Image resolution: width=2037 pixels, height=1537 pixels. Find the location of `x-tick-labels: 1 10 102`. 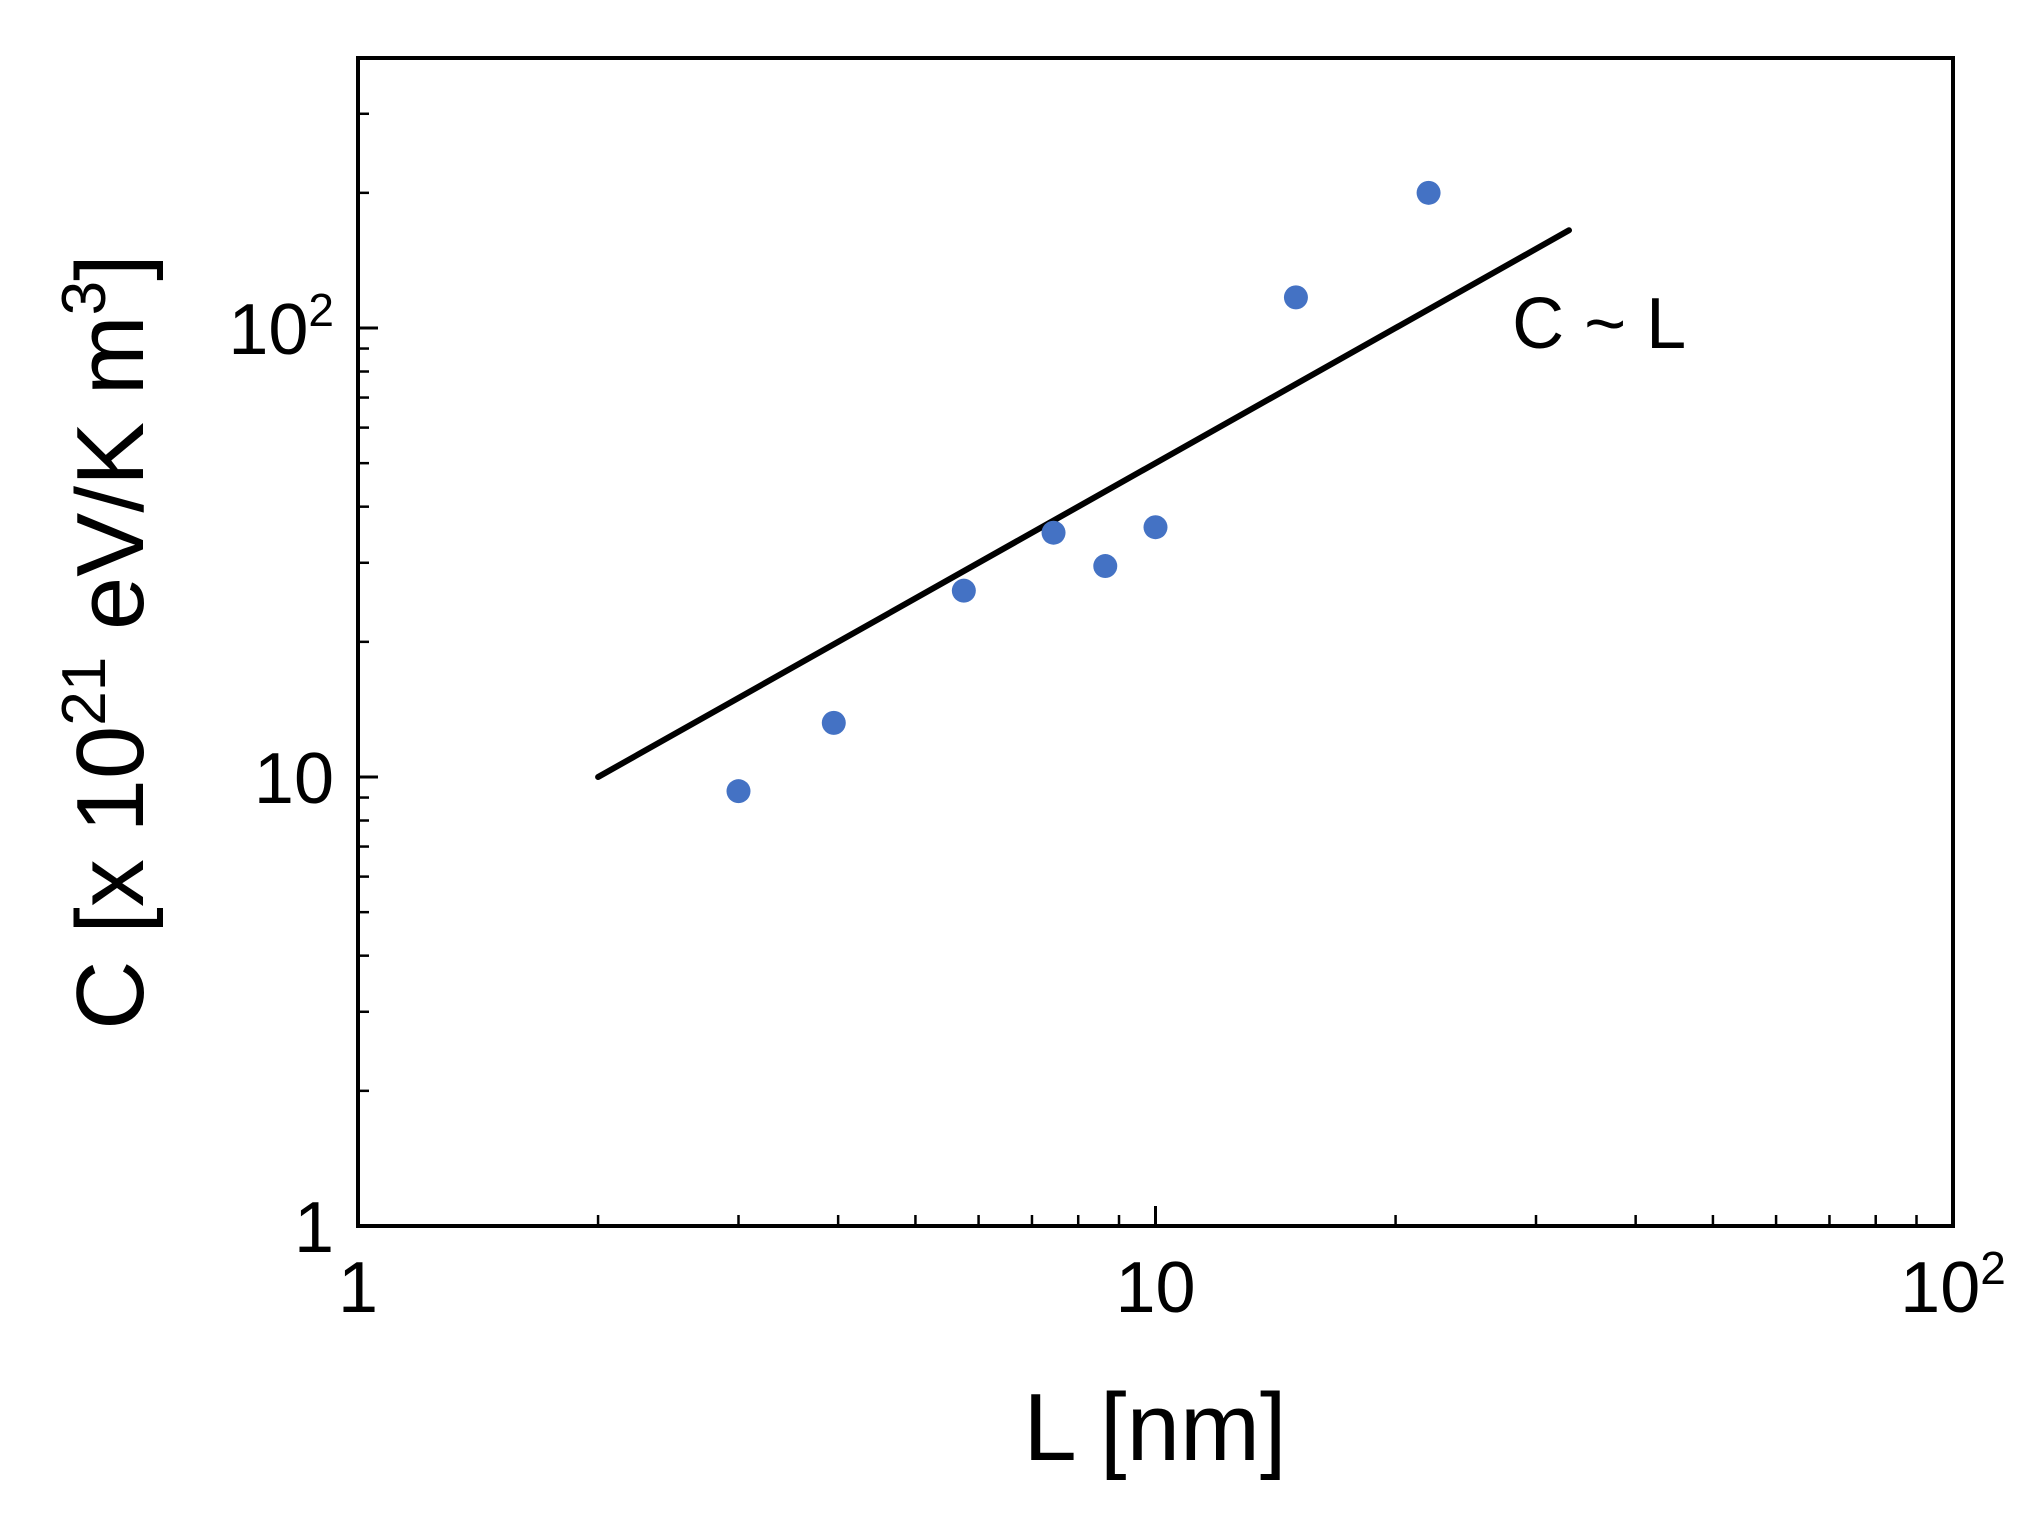

x-tick-labels: 1 10 102 is located at coordinates (1172, 1285).